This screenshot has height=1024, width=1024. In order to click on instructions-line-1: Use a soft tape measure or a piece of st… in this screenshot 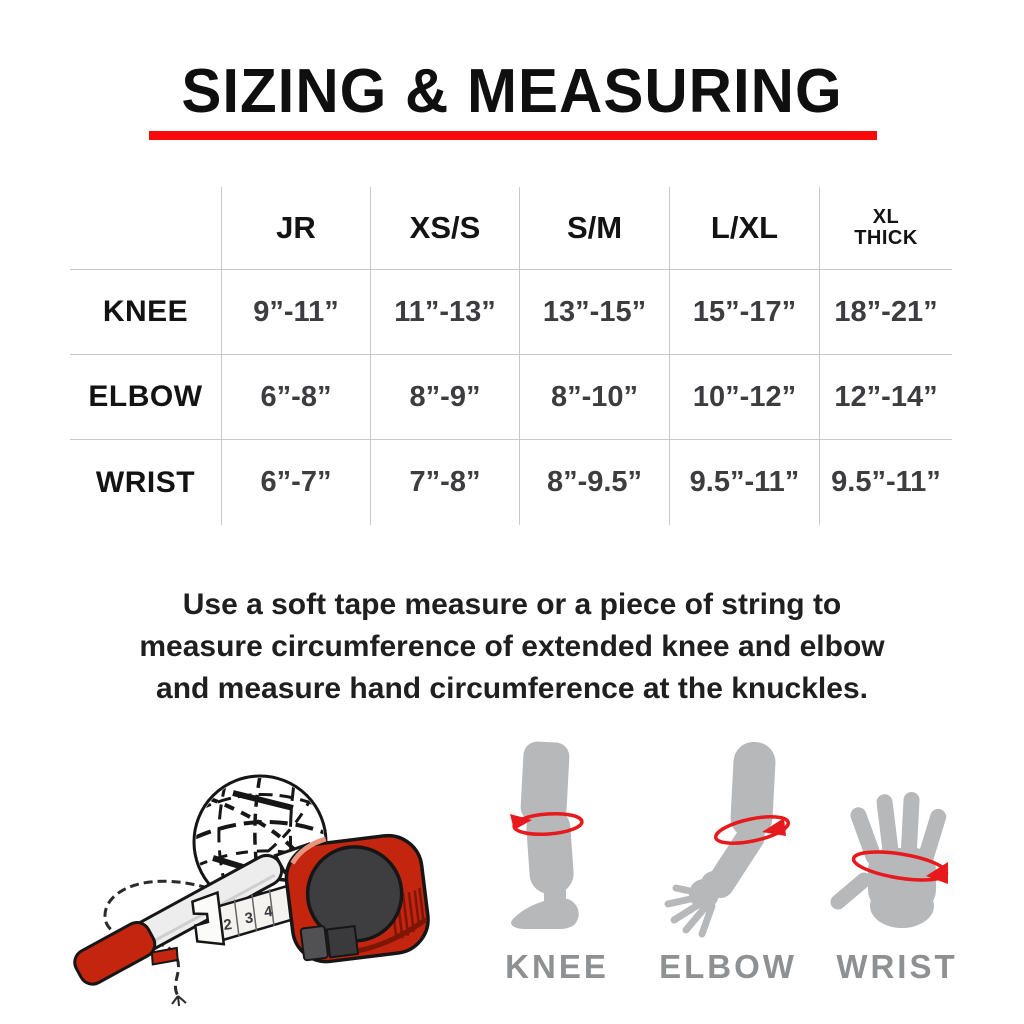, I will do `click(512, 604)`.